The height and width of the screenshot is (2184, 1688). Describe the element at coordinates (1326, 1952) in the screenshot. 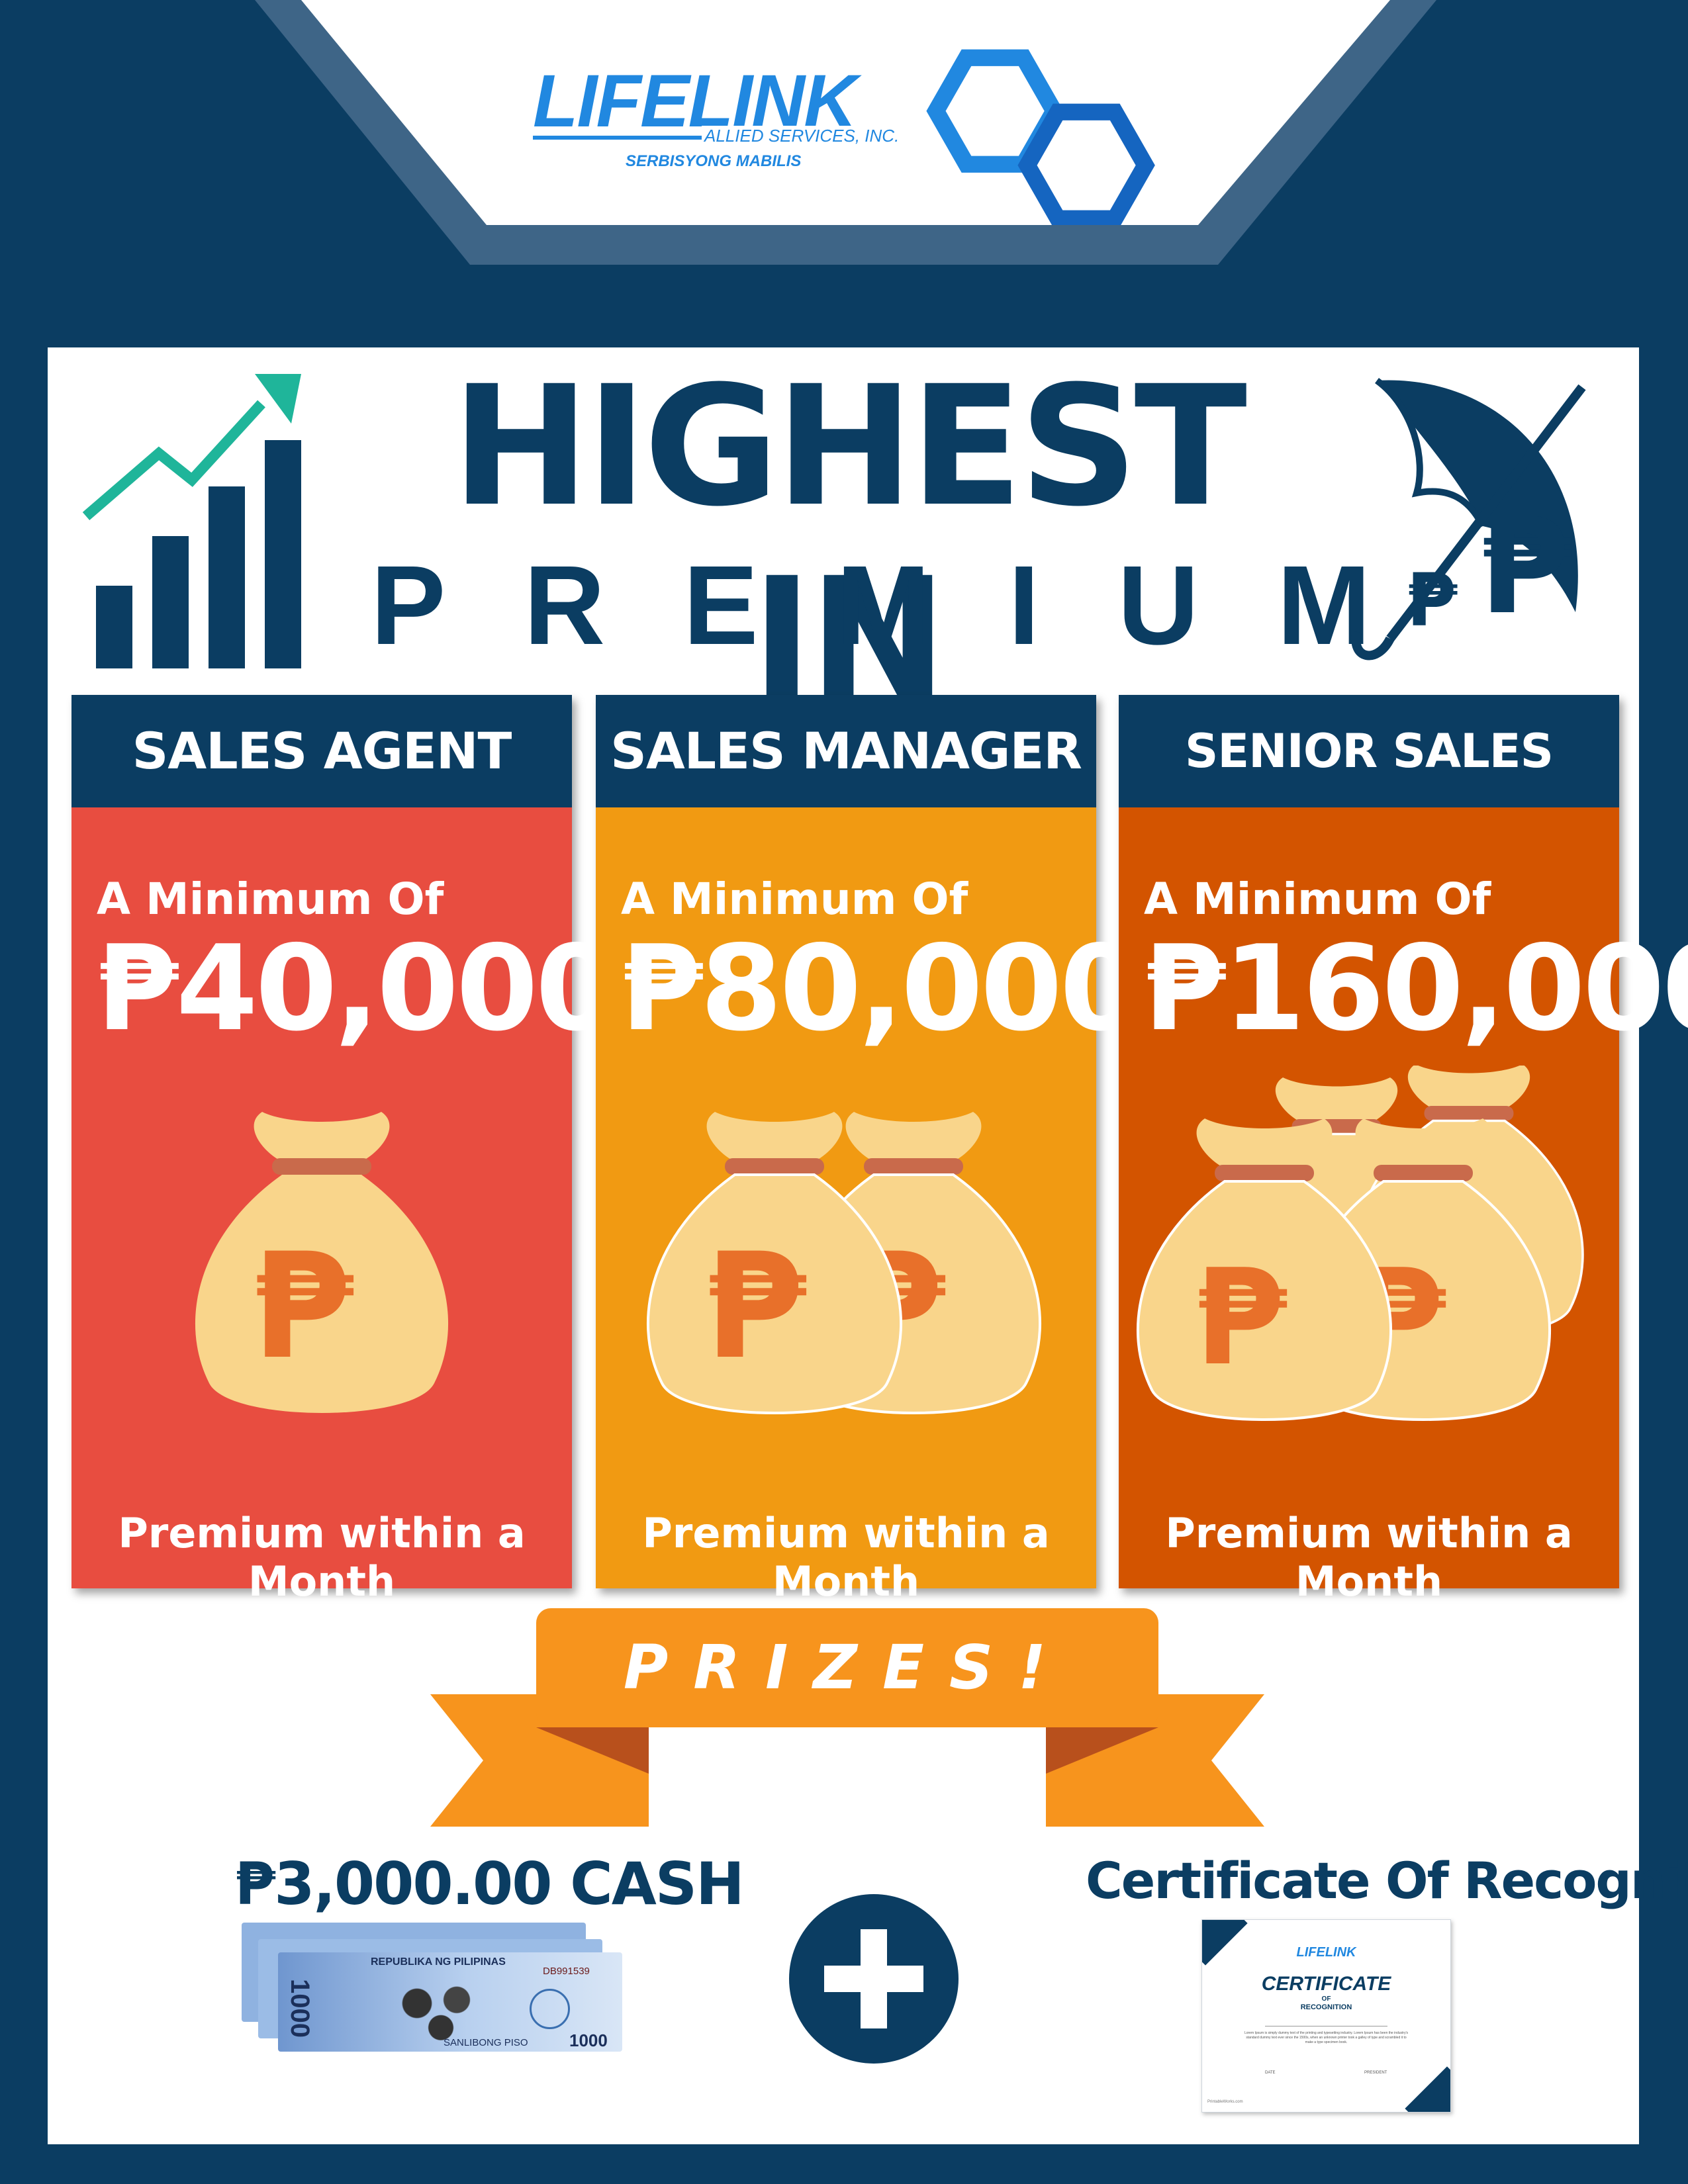

I see `certificate-brand: LIFELINK` at that location.